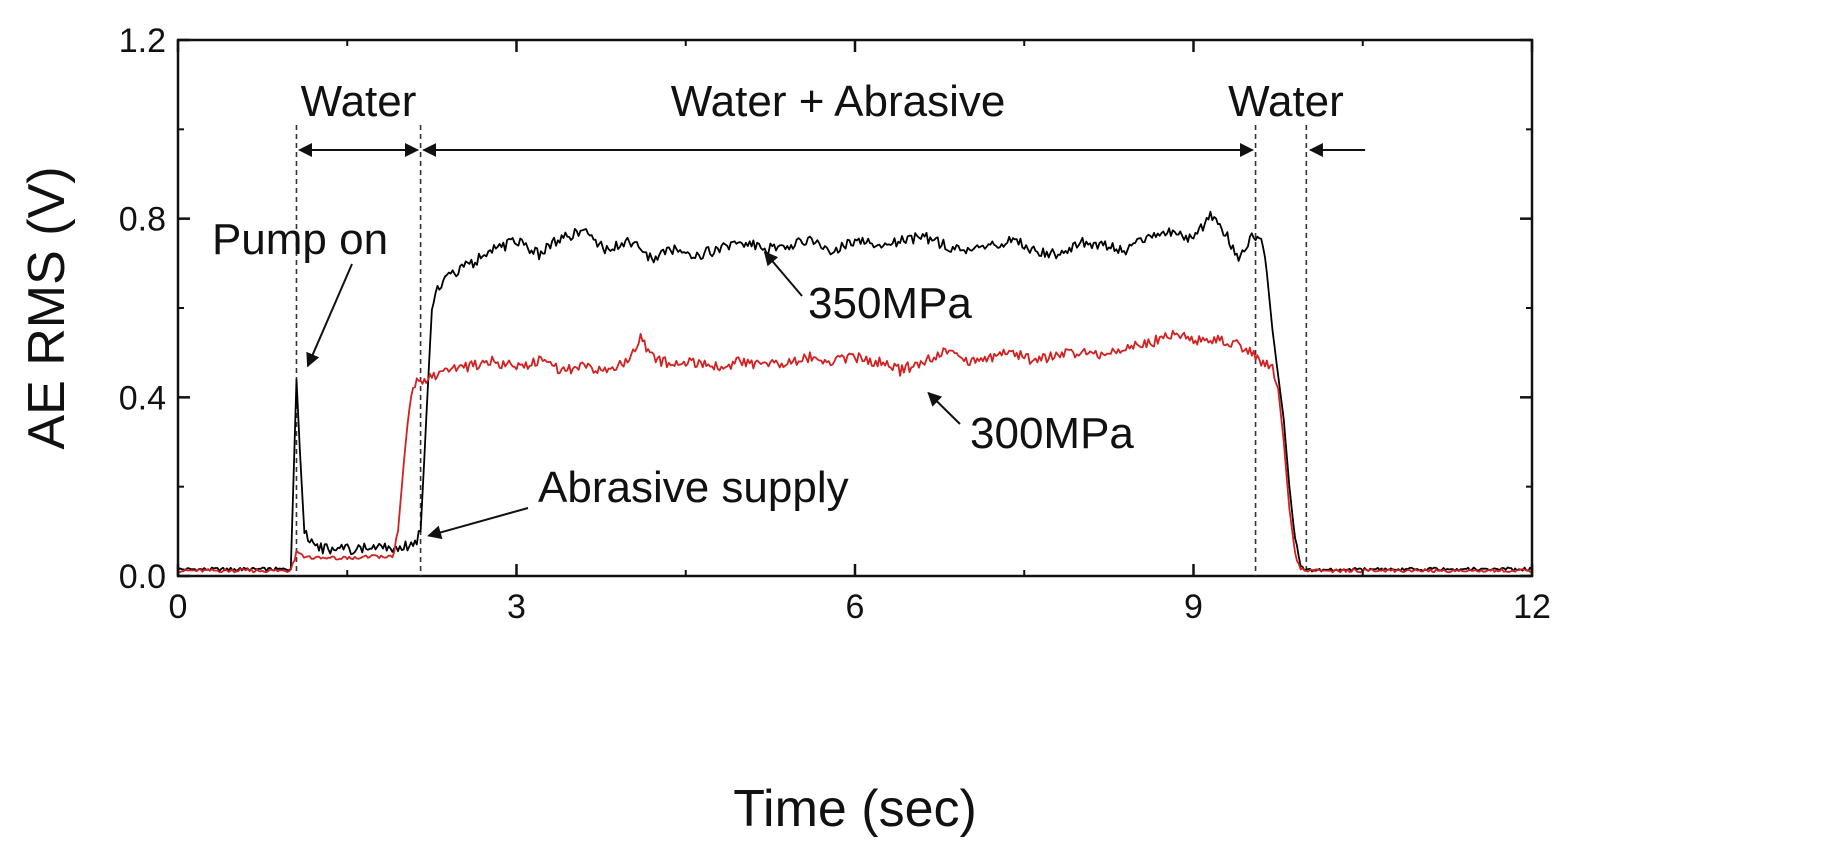  What do you see at coordinates (142, 577) in the screenshot?
I see `y-tick-label: 0.0` at bounding box center [142, 577].